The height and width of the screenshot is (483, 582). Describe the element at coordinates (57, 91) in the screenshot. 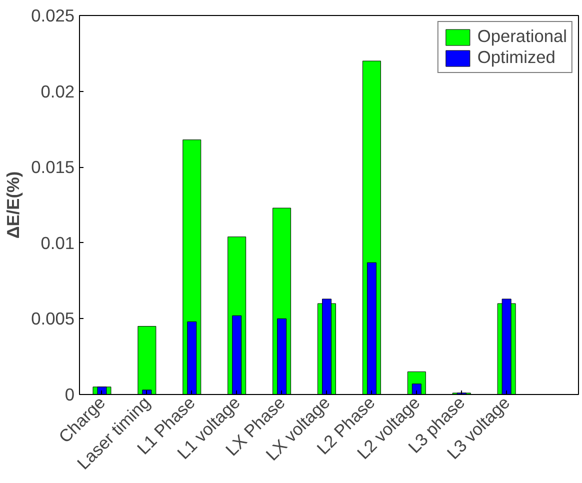

I see `y-tick-label: 0.02` at that location.